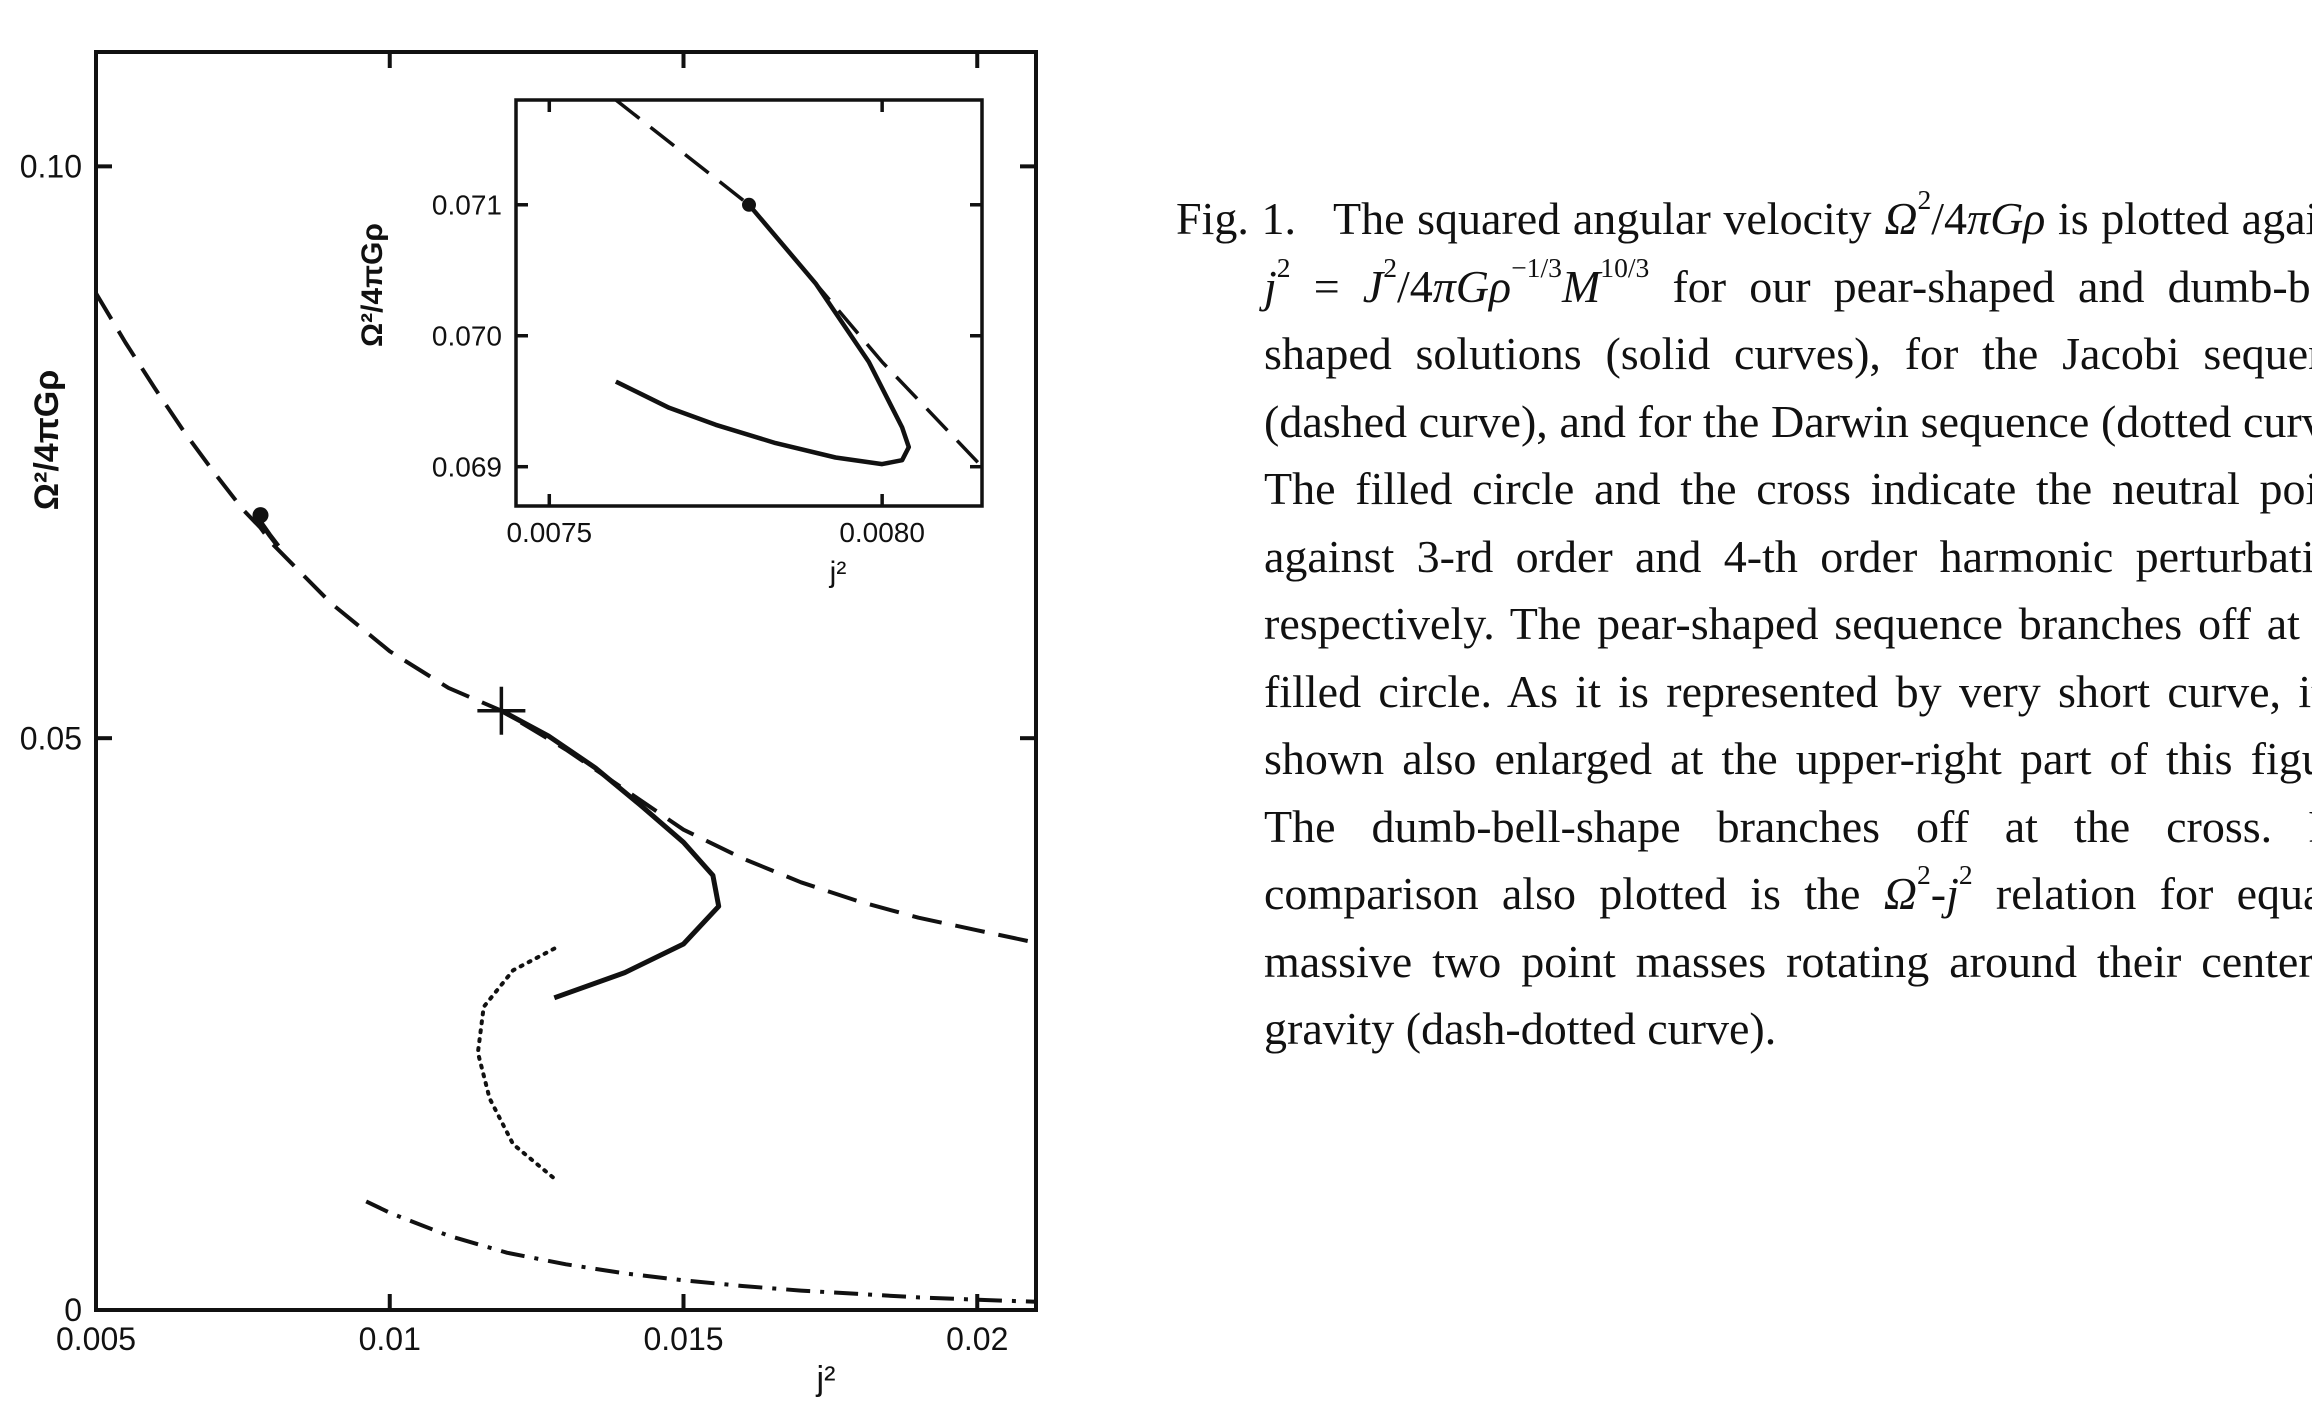 The width and height of the screenshot is (2312, 1416). What do you see at coordinates (96, 1339) in the screenshot?
I see `main-x-tick-label: 0.005` at bounding box center [96, 1339].